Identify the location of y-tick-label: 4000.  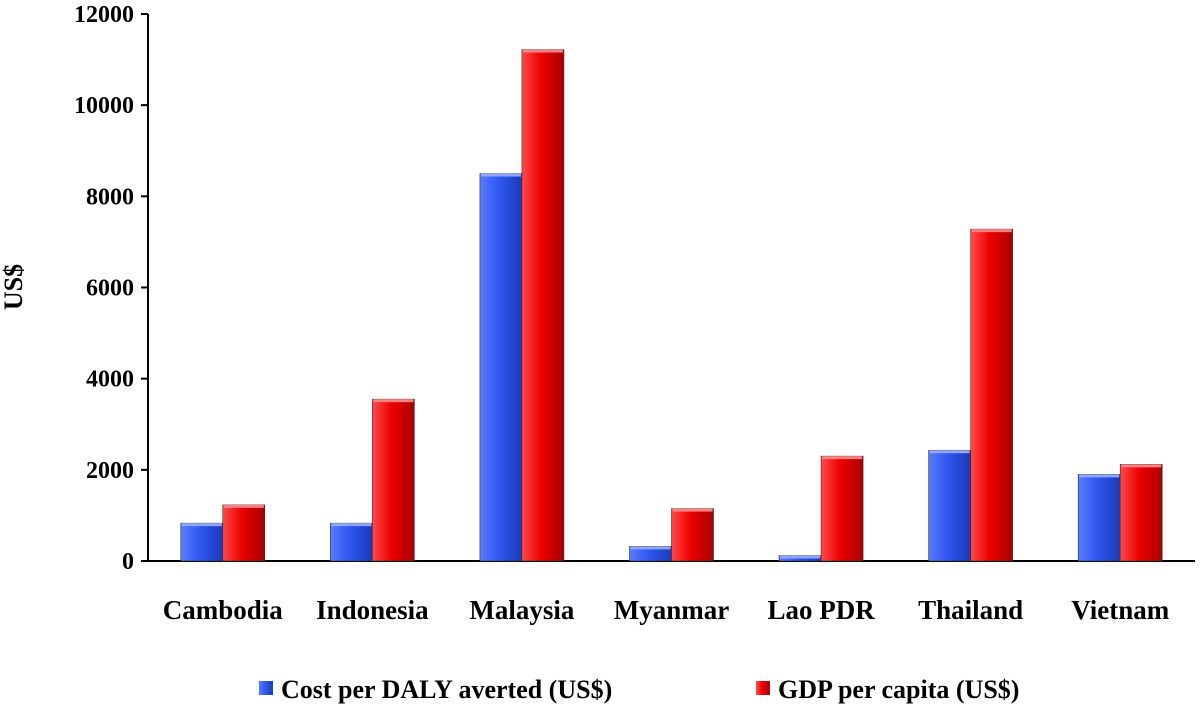
(110, 380).